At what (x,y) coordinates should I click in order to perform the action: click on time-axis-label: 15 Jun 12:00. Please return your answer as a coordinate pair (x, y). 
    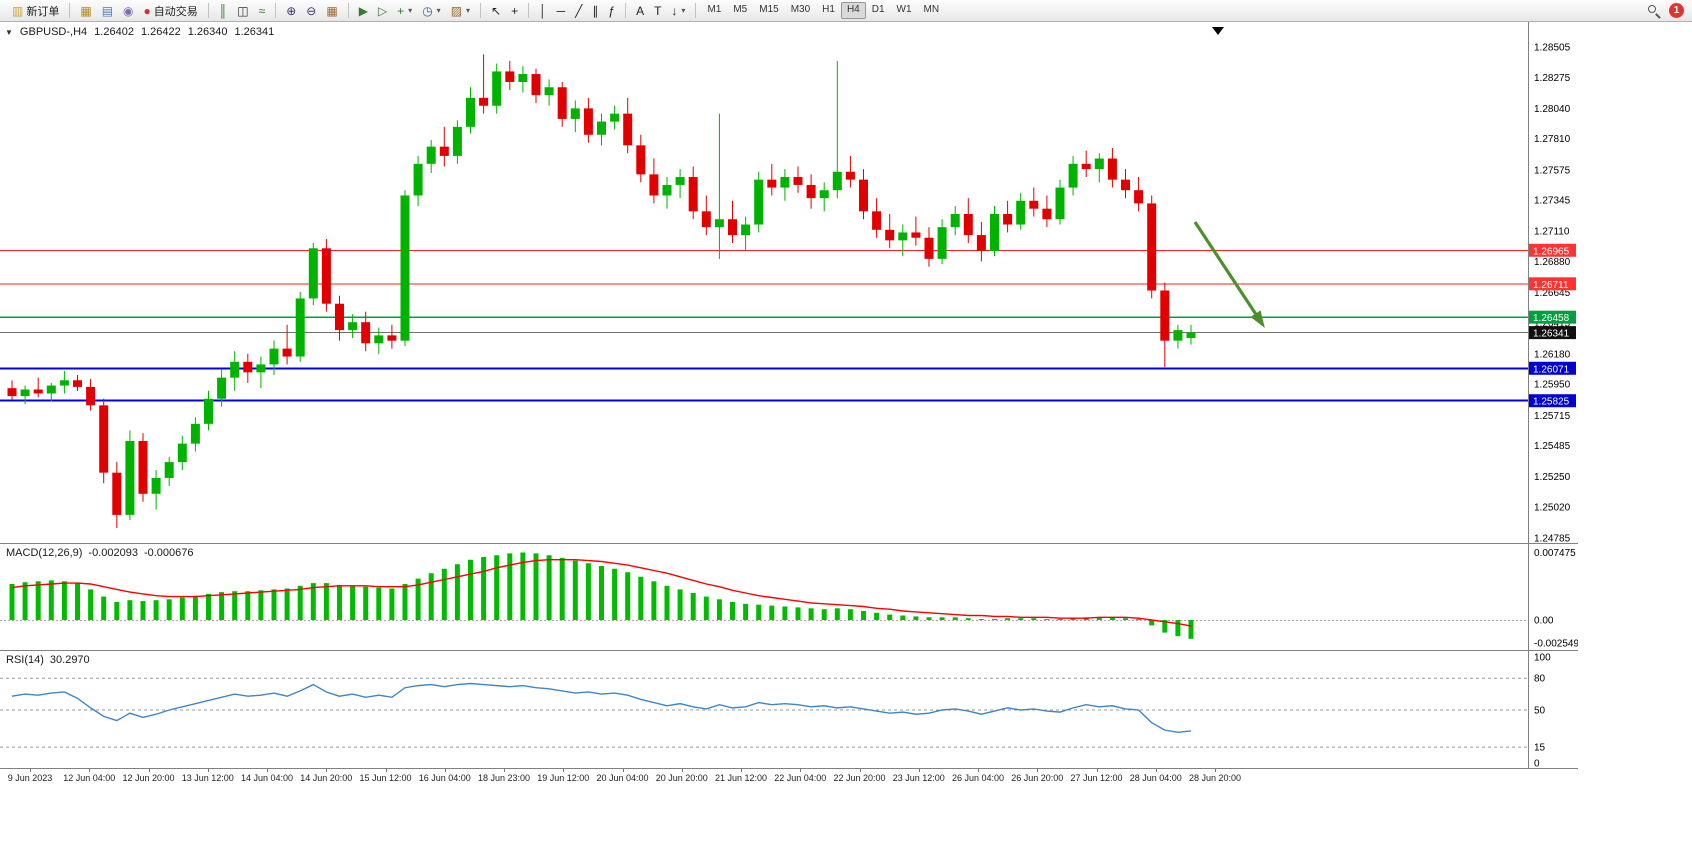
    Looking at the image, I should click on (385, 778).